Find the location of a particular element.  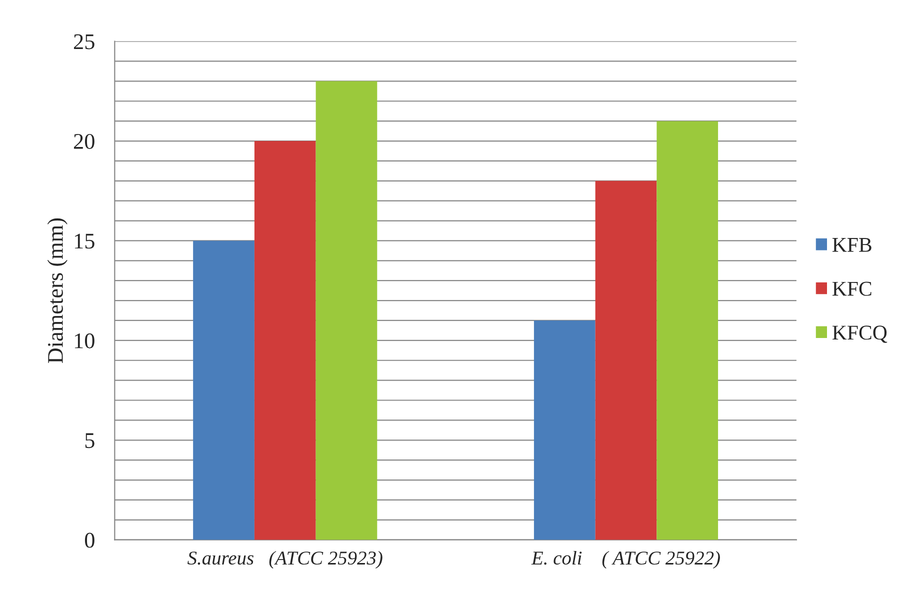

legend-label: KFB is located at coordinates (852, 245).